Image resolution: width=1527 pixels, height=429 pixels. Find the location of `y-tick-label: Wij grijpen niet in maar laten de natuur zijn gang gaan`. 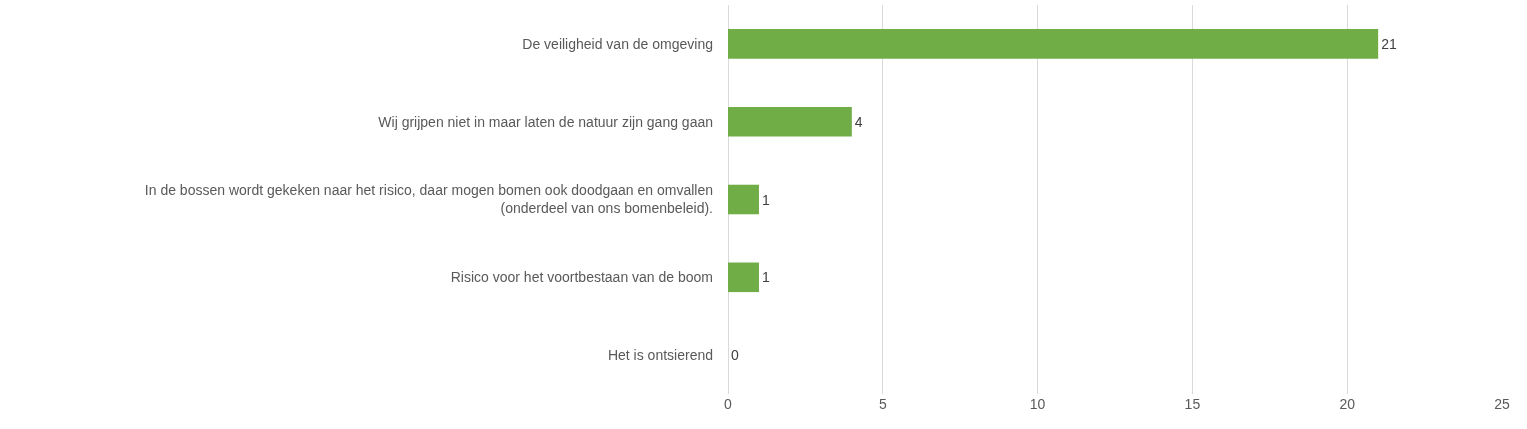

y-tick-label: Wij grijpen niet in maar laten de natuur zijn gang gaan is located at coordinates (545, 121).